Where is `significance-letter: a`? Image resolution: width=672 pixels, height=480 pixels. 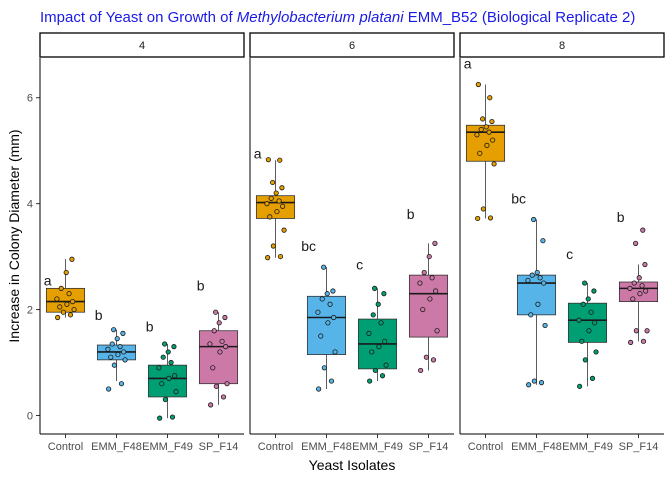 significance-letter: a is located at coordinates (48, 280).